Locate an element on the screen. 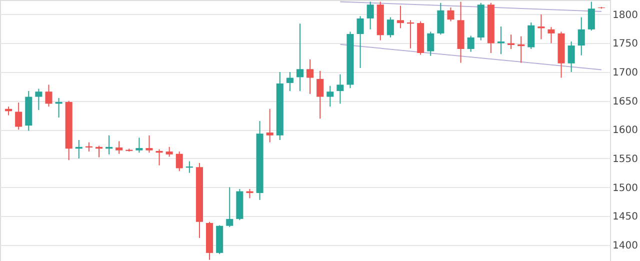 Image resolution: width=640 pixels, height=261 pixels. y-tick-label: 1400 is located at coordinates (625, 246).